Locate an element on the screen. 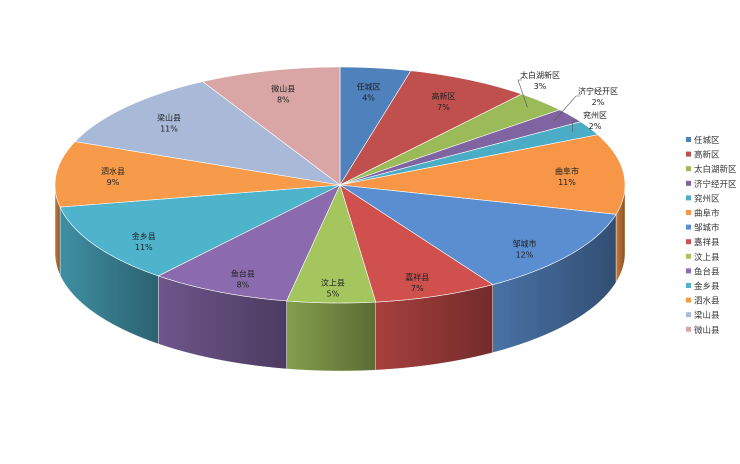 This screenshot has height=464, width=740. data-label-name-13: 微山县 is located at coordinates (283, 89).